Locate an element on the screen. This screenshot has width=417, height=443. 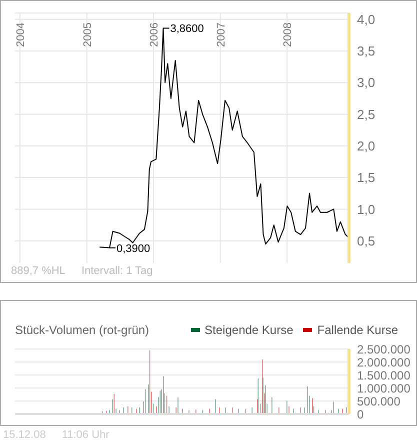
annotation: 0,3900 is located at coordinates (133, 248).